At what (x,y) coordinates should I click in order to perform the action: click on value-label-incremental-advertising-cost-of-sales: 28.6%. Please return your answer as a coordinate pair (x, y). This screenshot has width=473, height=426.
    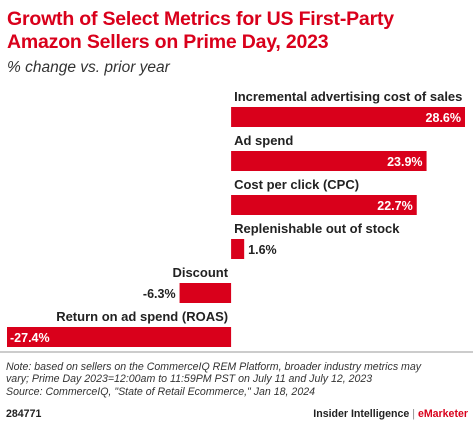
    Looking at the image, I should click on (443, 118).